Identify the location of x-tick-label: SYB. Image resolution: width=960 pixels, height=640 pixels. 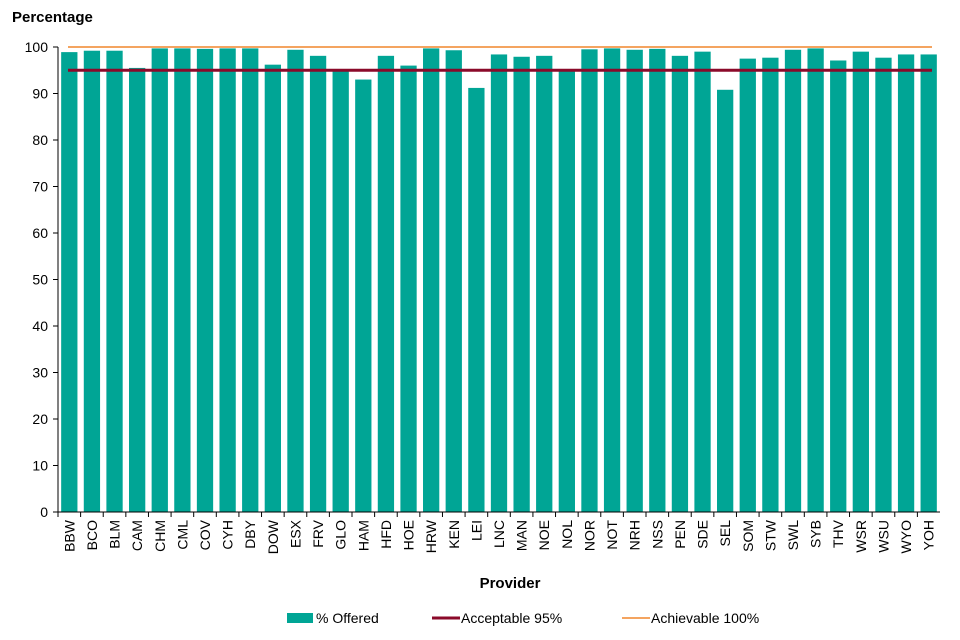
(816, 534).